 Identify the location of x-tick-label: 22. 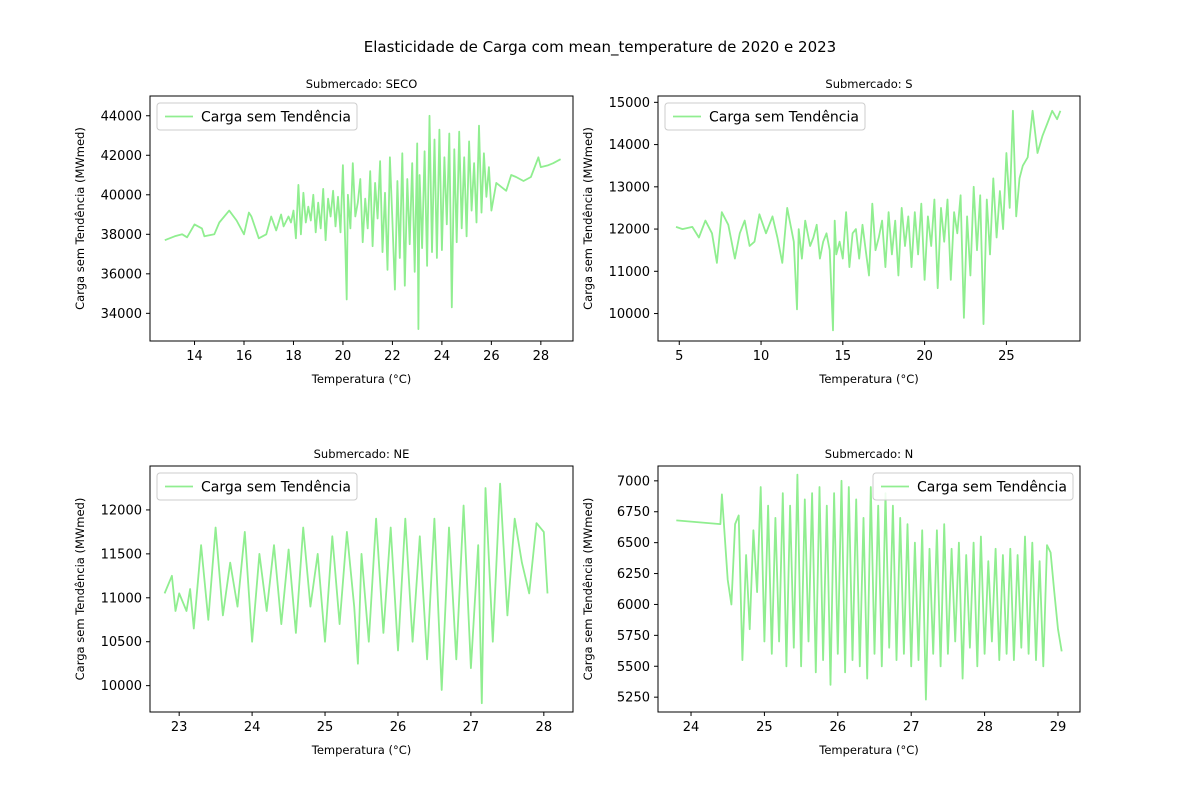
(392, 356).